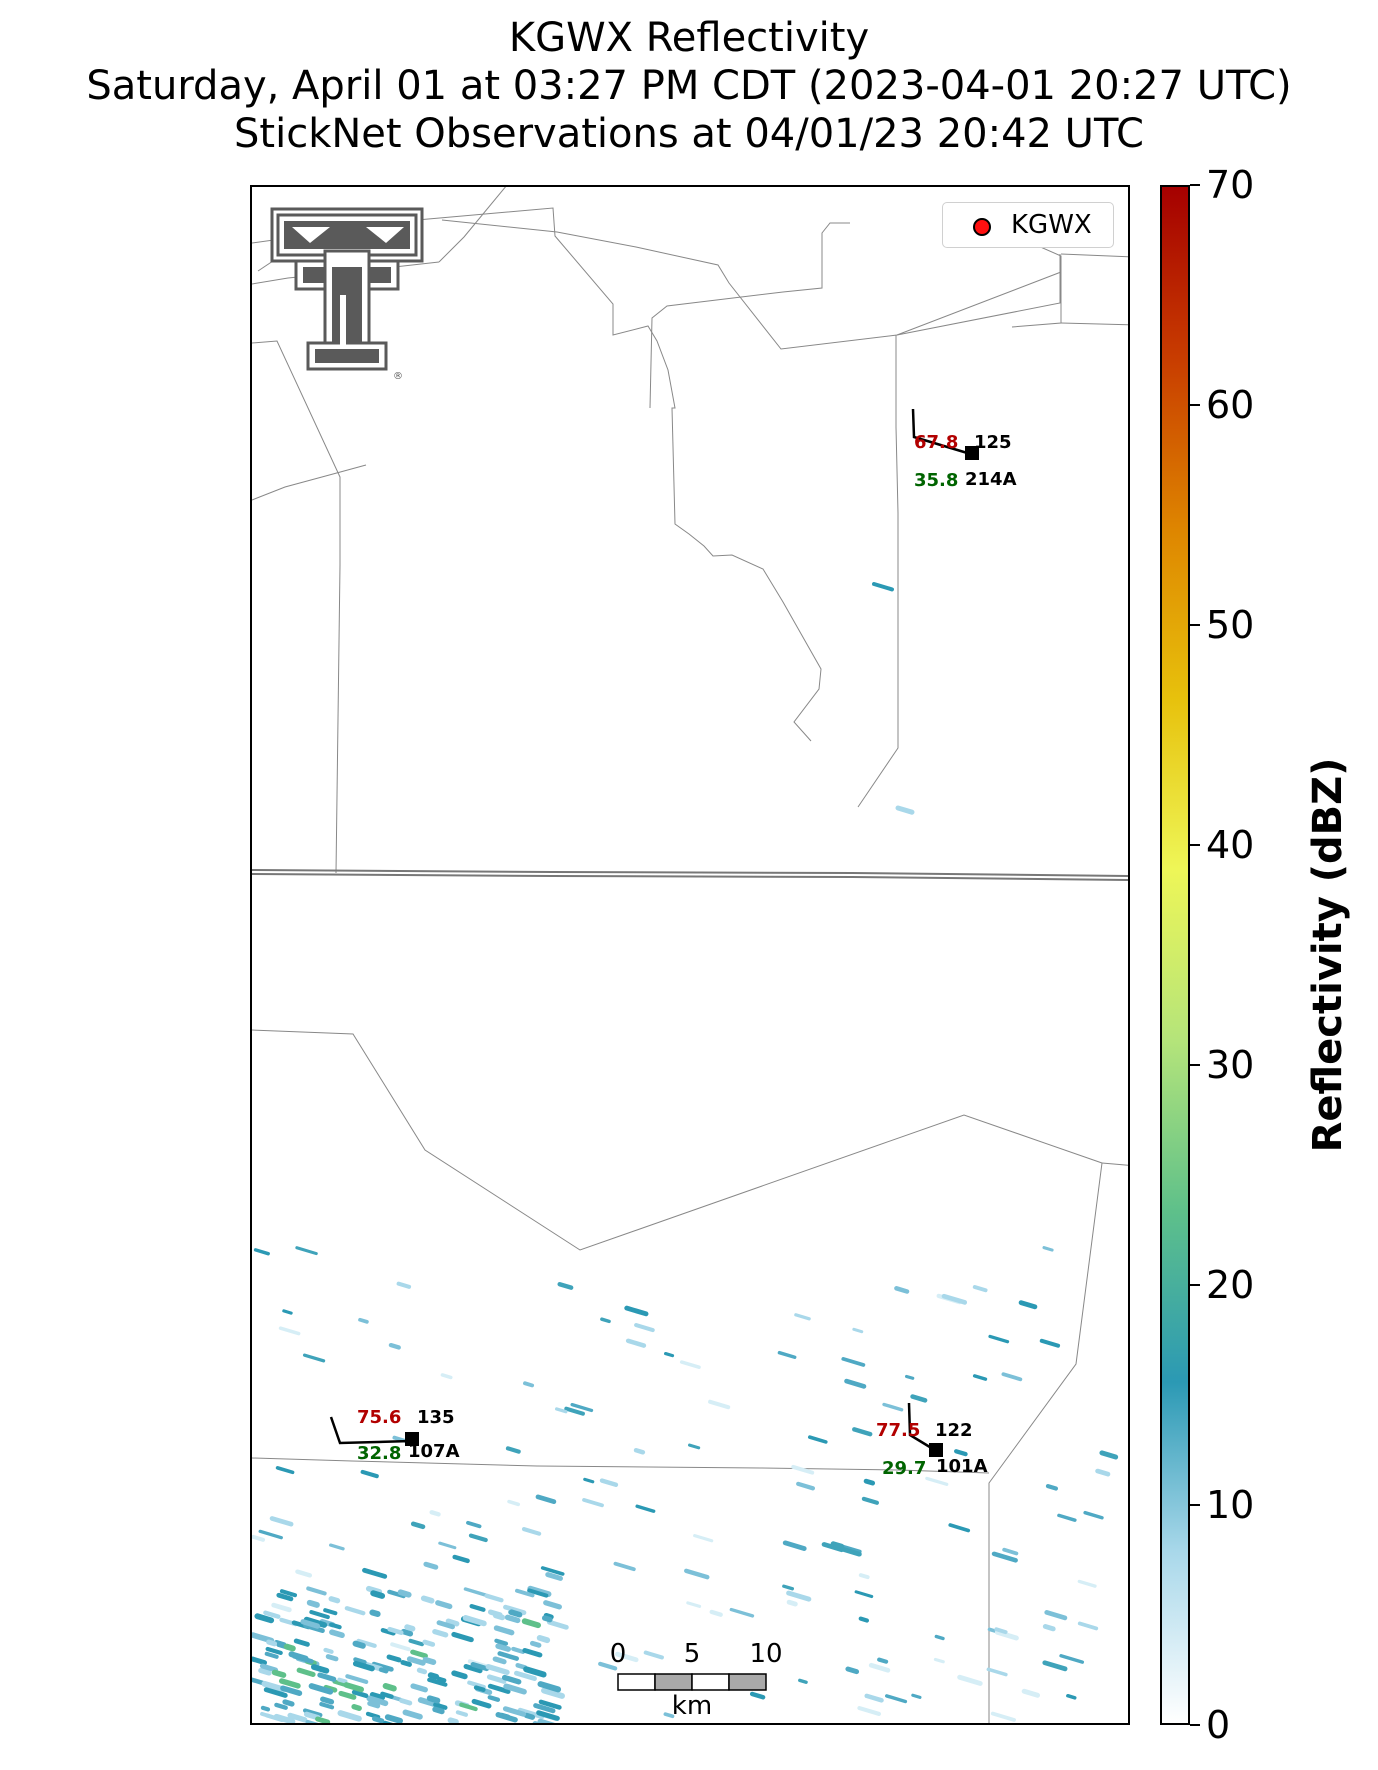  Describe the element at coordinates (1218, 1725) in the screenshot. I see `colorbar-tick-label: 0` at that location.